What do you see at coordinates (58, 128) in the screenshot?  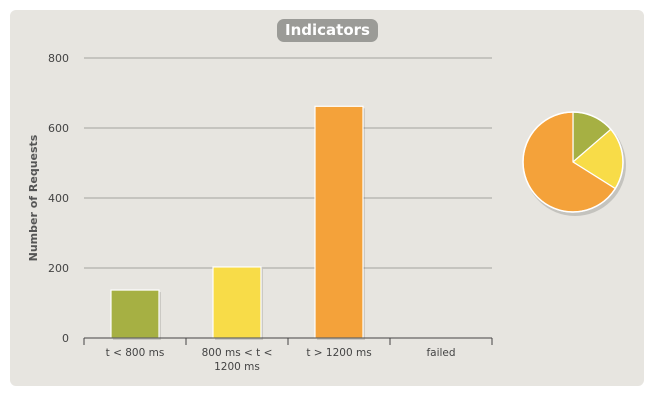 I see `y-tick-label: 600` at bounding box center [58, 128].